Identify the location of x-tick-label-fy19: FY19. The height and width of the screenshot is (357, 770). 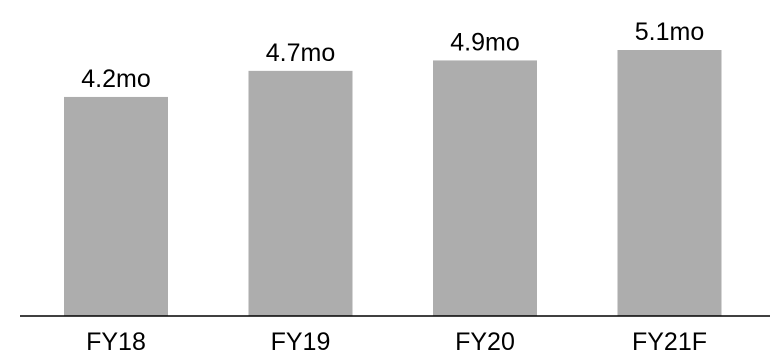
(301, 342).